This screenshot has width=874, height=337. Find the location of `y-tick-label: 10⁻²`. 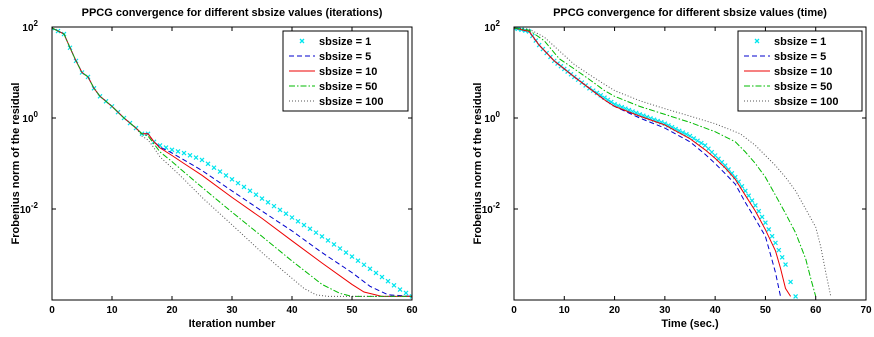

y-tick-label: 10⁻² is located at coordinates (491, 208).